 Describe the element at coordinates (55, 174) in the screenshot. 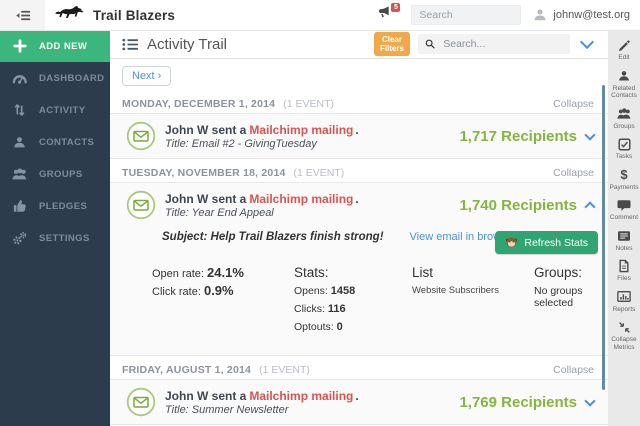

I see `sidebar-item-groups: GROUPS` at that location.